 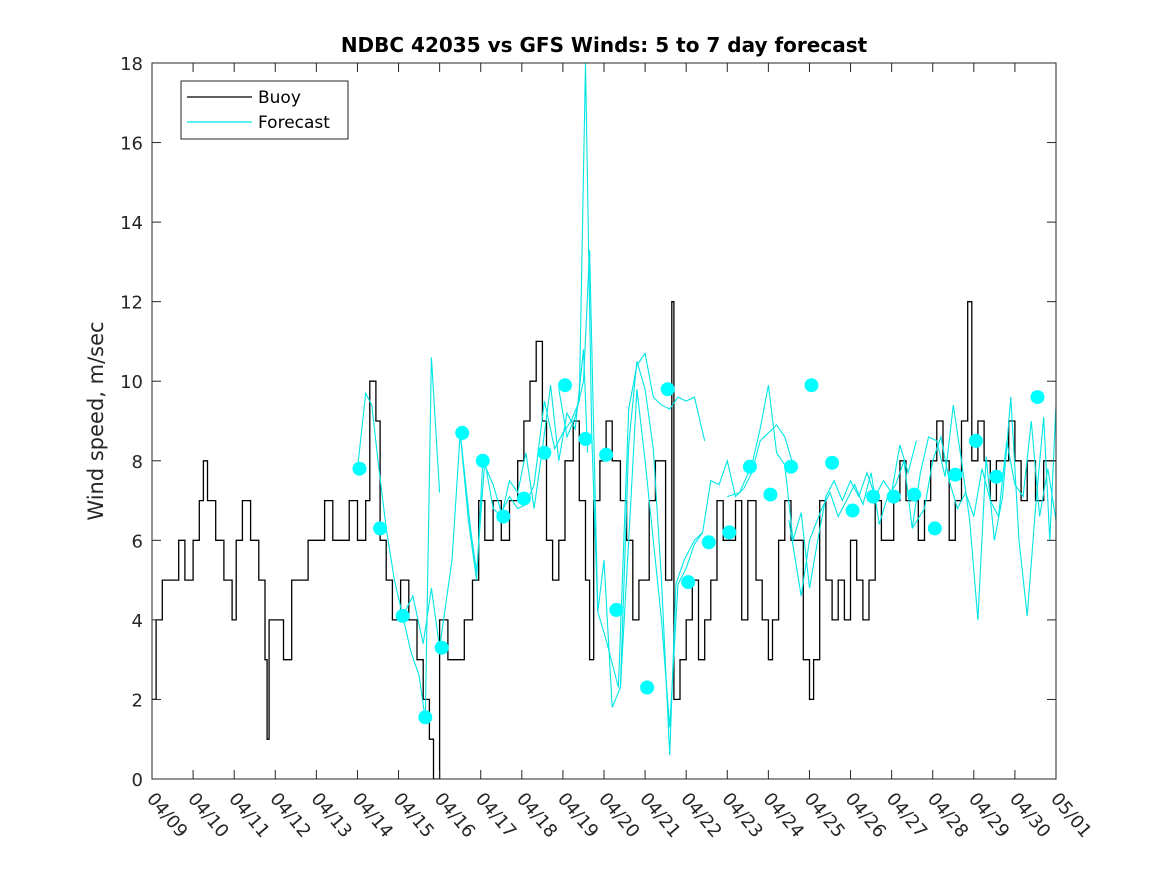 I want to click on y-tick-label: 0, so click(x=137, y=780).